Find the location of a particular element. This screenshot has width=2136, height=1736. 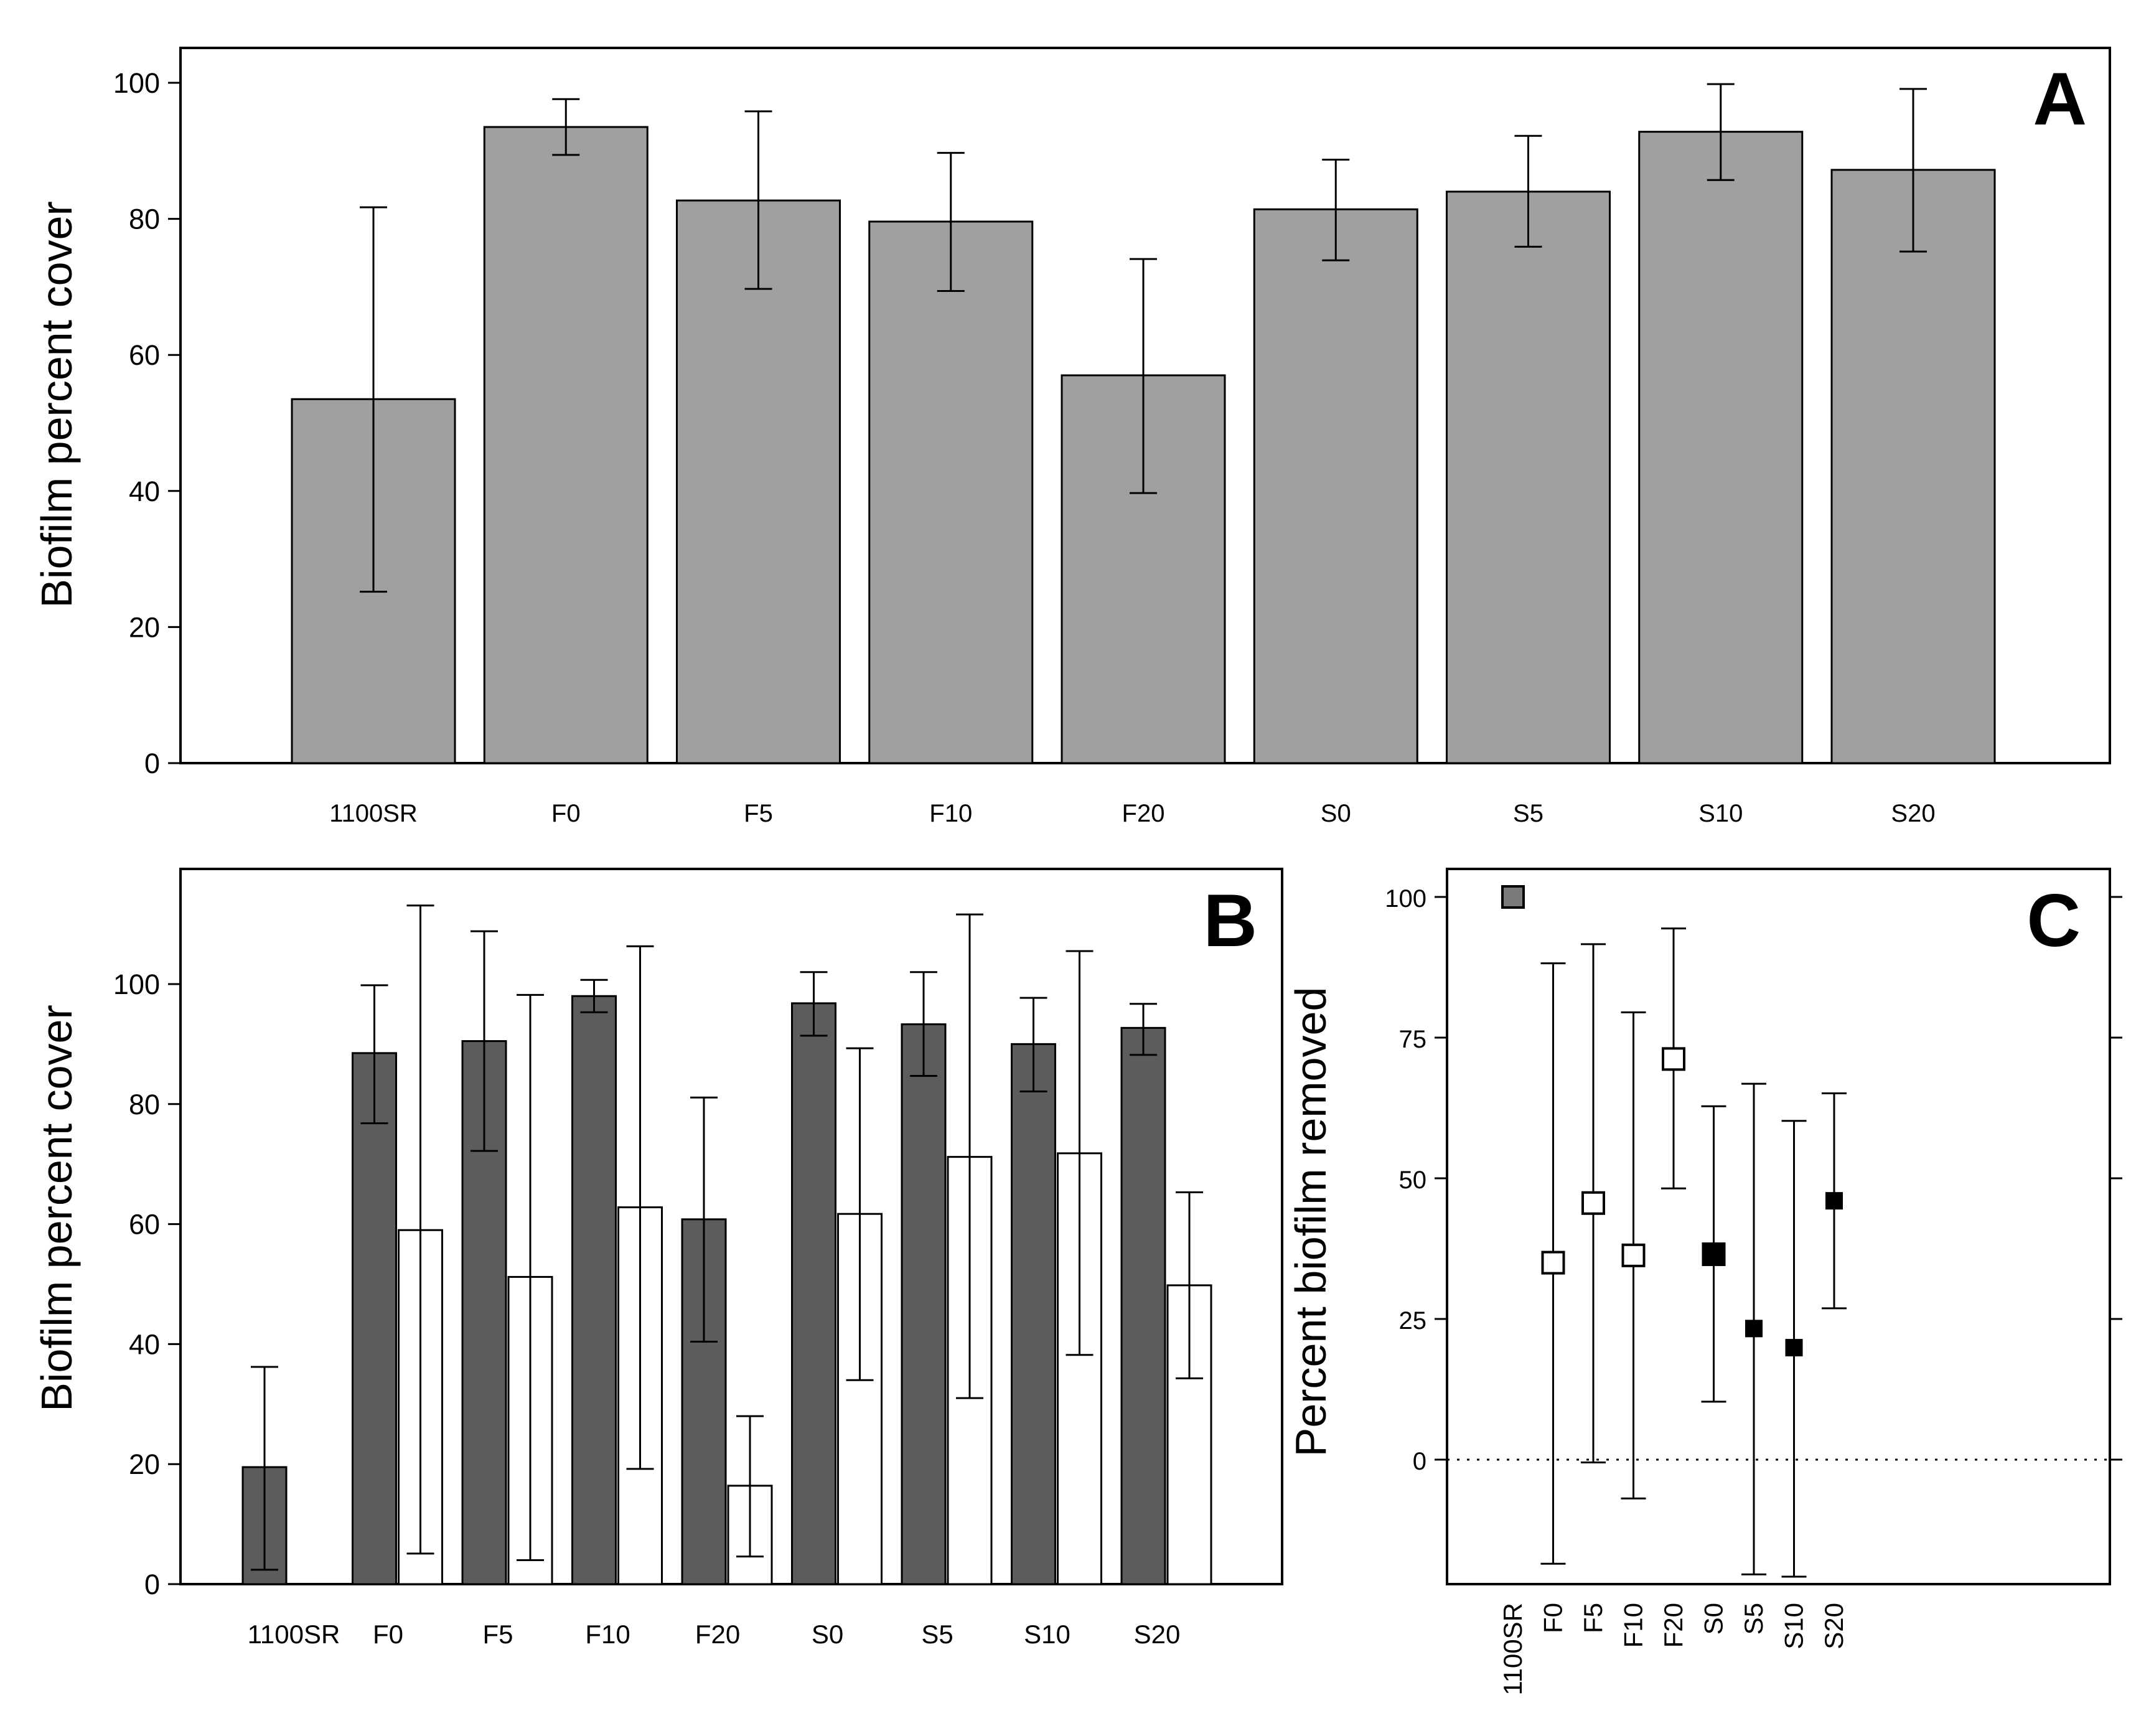

panel-a-letter: A is located at coordinates (2060, 99).